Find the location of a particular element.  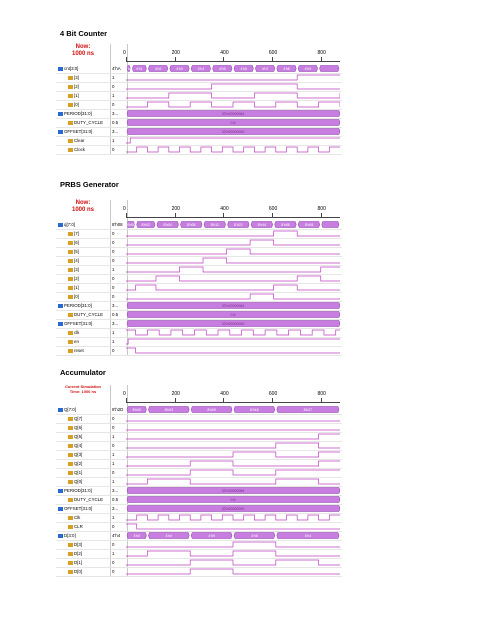

signal-name: Q[1] is located at coordinates (75, 472).